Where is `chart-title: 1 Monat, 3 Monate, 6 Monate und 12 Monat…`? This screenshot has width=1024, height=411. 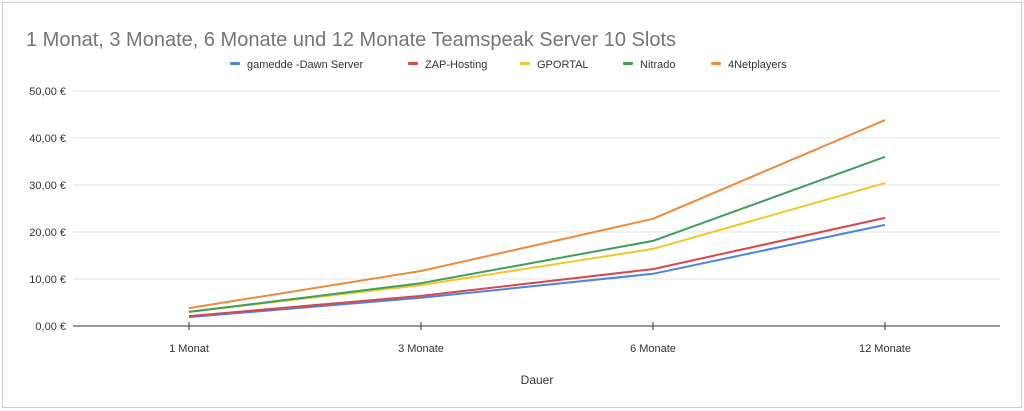
chart-title: 1 Monat, 3 Monate, 6 Monate und 12 Monat… is located at coordinates (351, 40).